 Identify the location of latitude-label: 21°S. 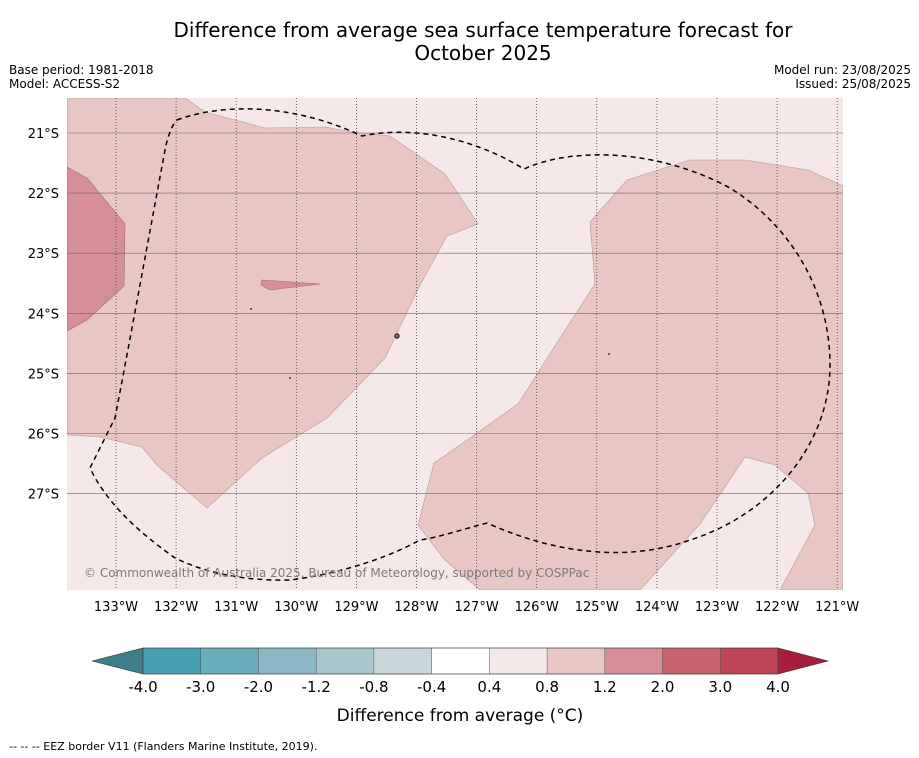
(43, 134).